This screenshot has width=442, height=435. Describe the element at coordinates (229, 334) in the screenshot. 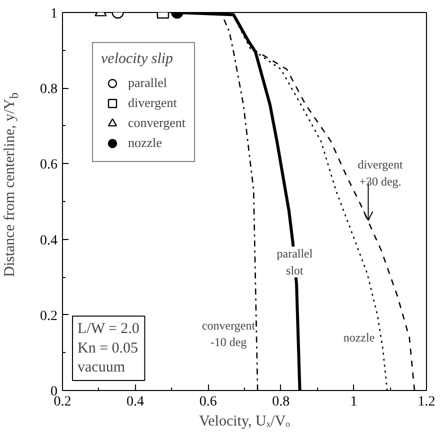

I see `annotation: convergent -10 deg` at that location.